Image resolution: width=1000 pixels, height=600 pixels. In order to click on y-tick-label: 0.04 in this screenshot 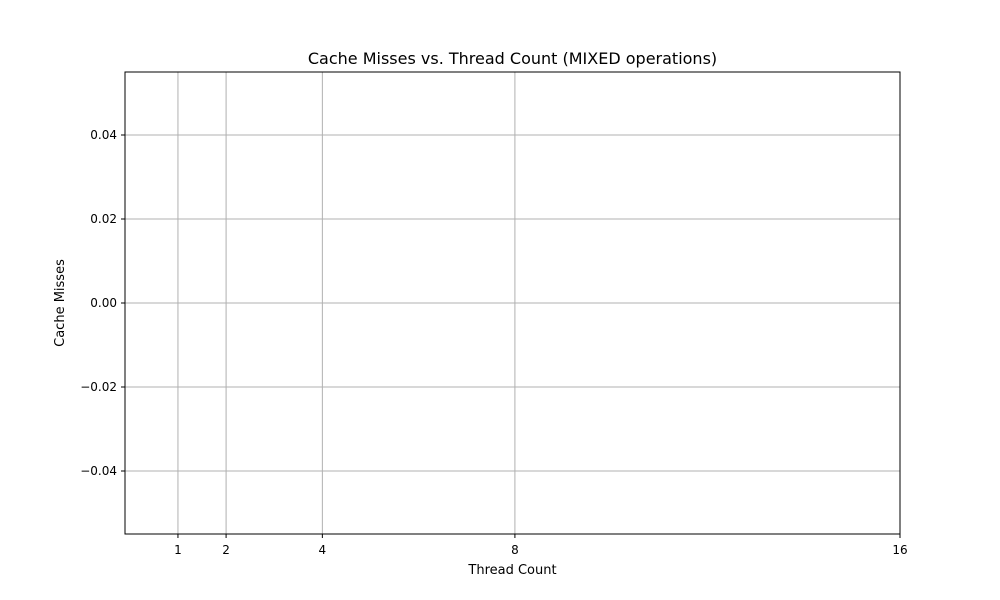, I will do `click(103, 135)`.